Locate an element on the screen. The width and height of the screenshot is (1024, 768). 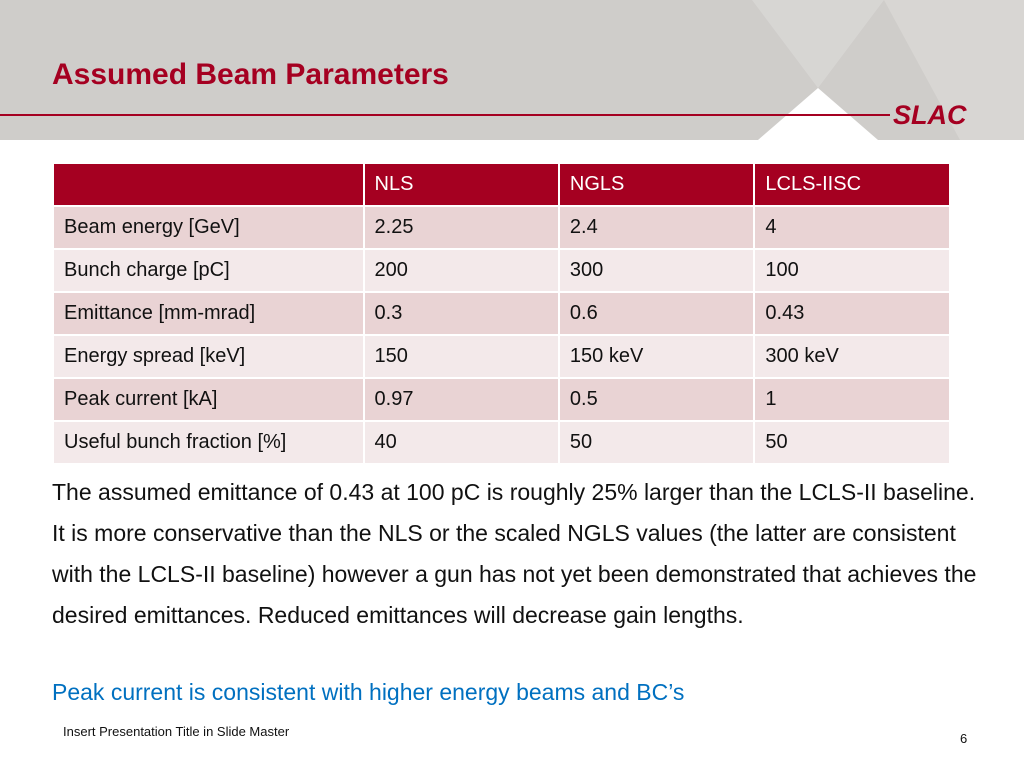
table-cell: Useful bunch fraction [%] is located at coordinates (208, 442).